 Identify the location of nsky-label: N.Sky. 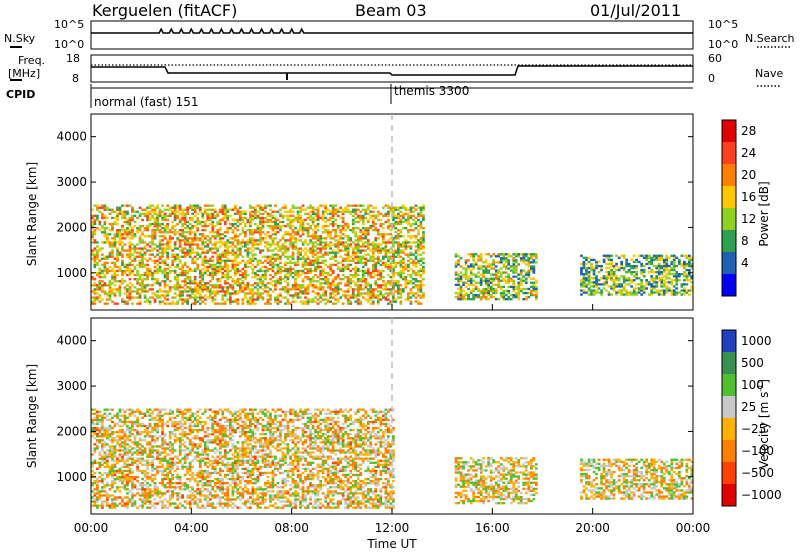
(20, 38).